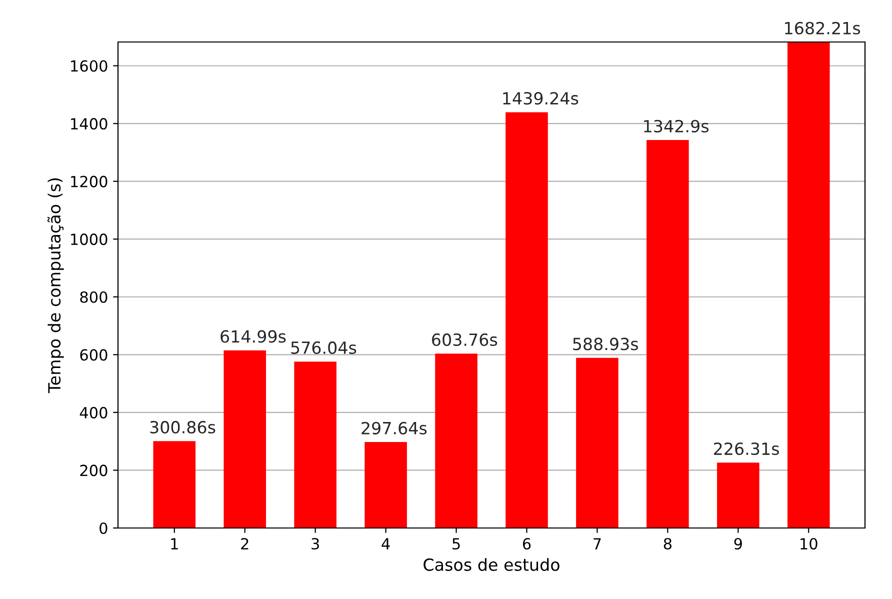 The height and width of the screenshot is (599, 892). What do you see at coordinates (94, 412) in the screenshot?
I see `y-tick-label: 400` at bounding box center [94, 412].